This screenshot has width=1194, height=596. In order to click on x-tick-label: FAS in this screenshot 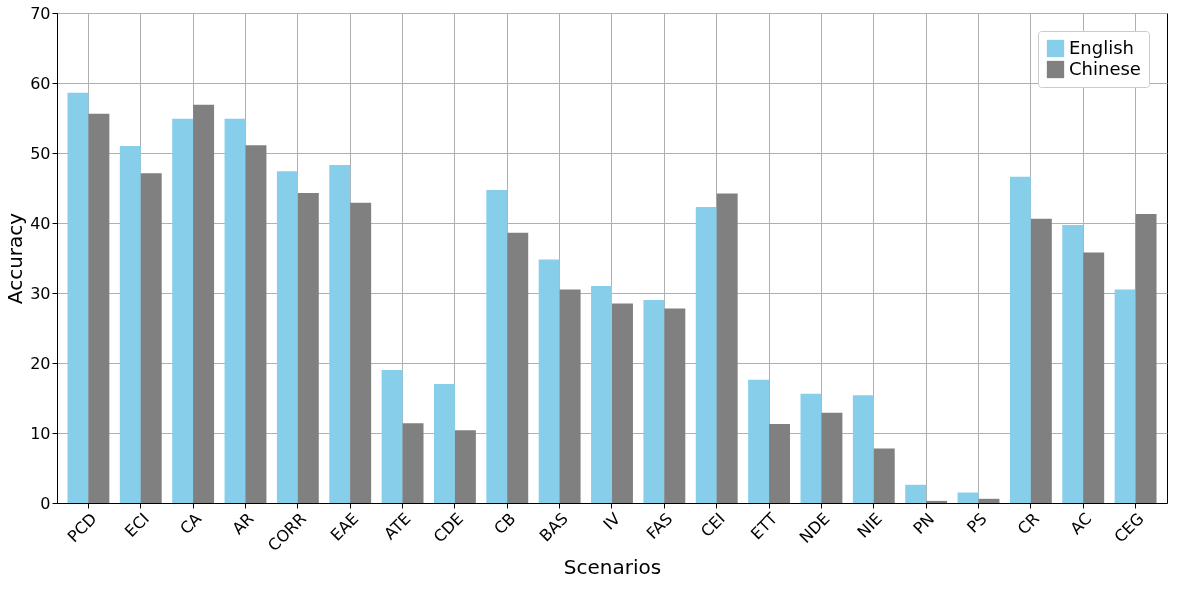, I will do `click(659, 526)`.